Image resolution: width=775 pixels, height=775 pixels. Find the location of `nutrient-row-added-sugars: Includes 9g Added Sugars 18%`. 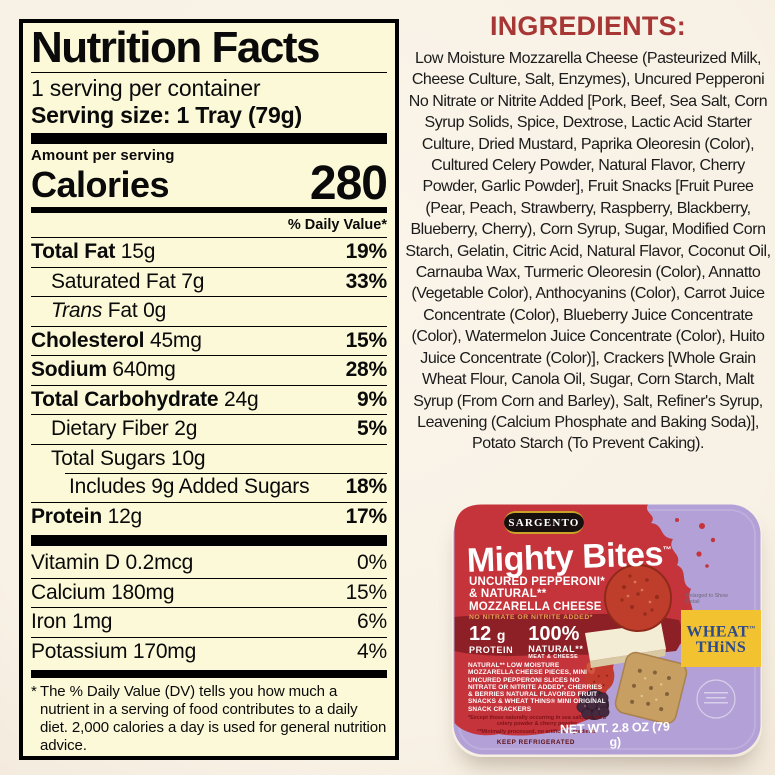

nutrient-row-added-sugars: Includes 9g Added Sugars 18% is located at coordinates (209, 487).